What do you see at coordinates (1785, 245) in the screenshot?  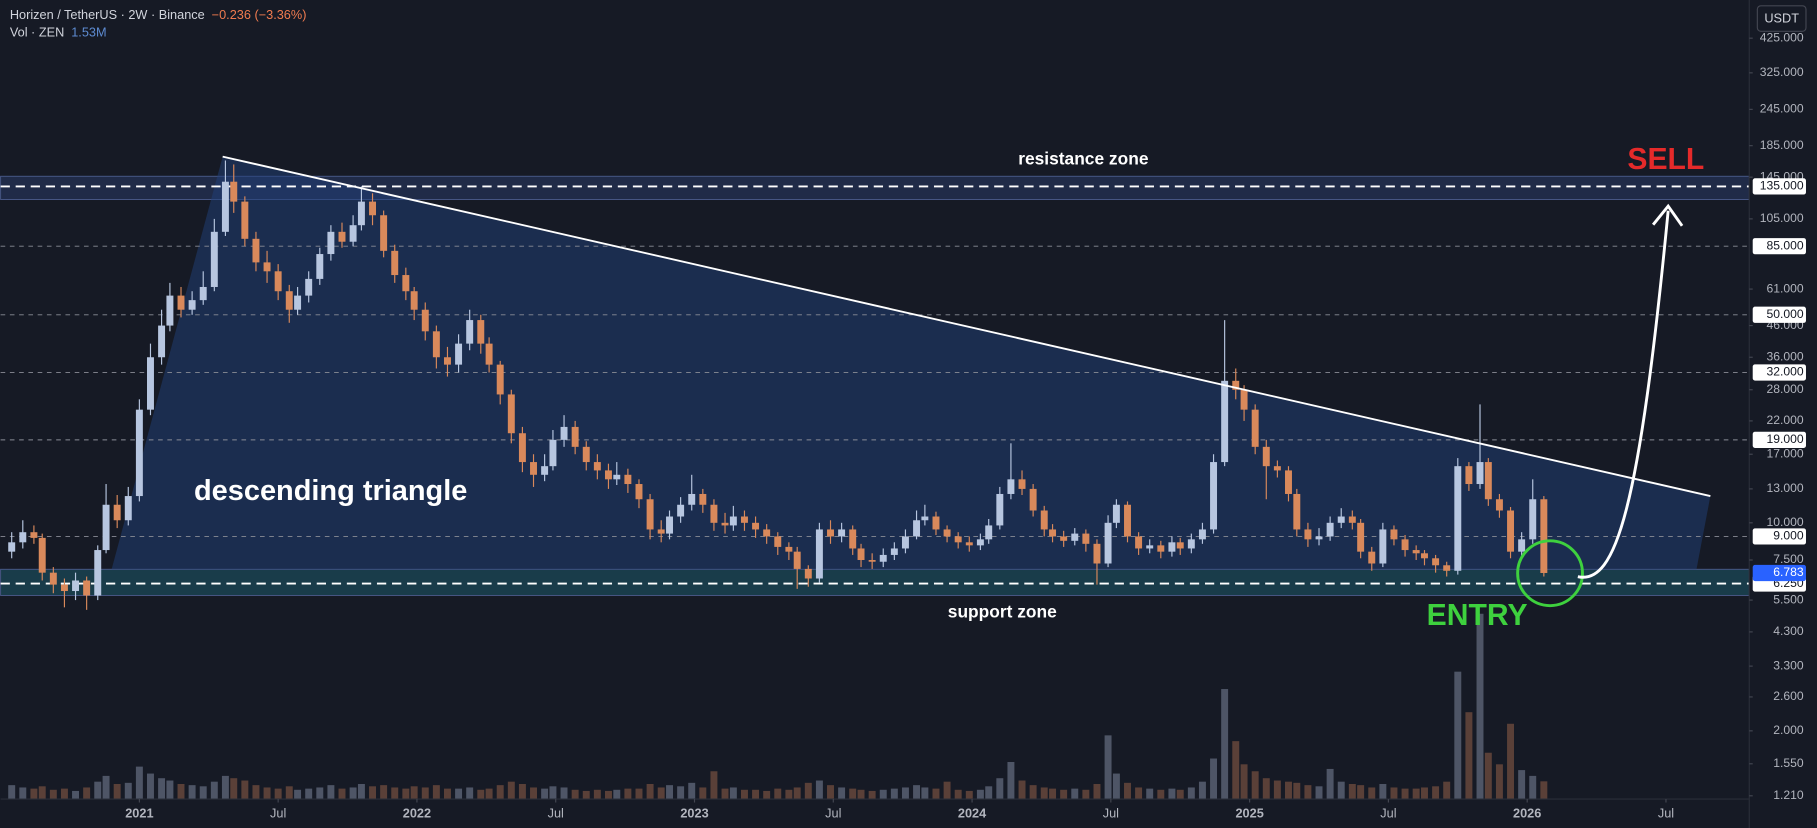 I see `level-label: 85.000` at bounding box center [1785, 245].